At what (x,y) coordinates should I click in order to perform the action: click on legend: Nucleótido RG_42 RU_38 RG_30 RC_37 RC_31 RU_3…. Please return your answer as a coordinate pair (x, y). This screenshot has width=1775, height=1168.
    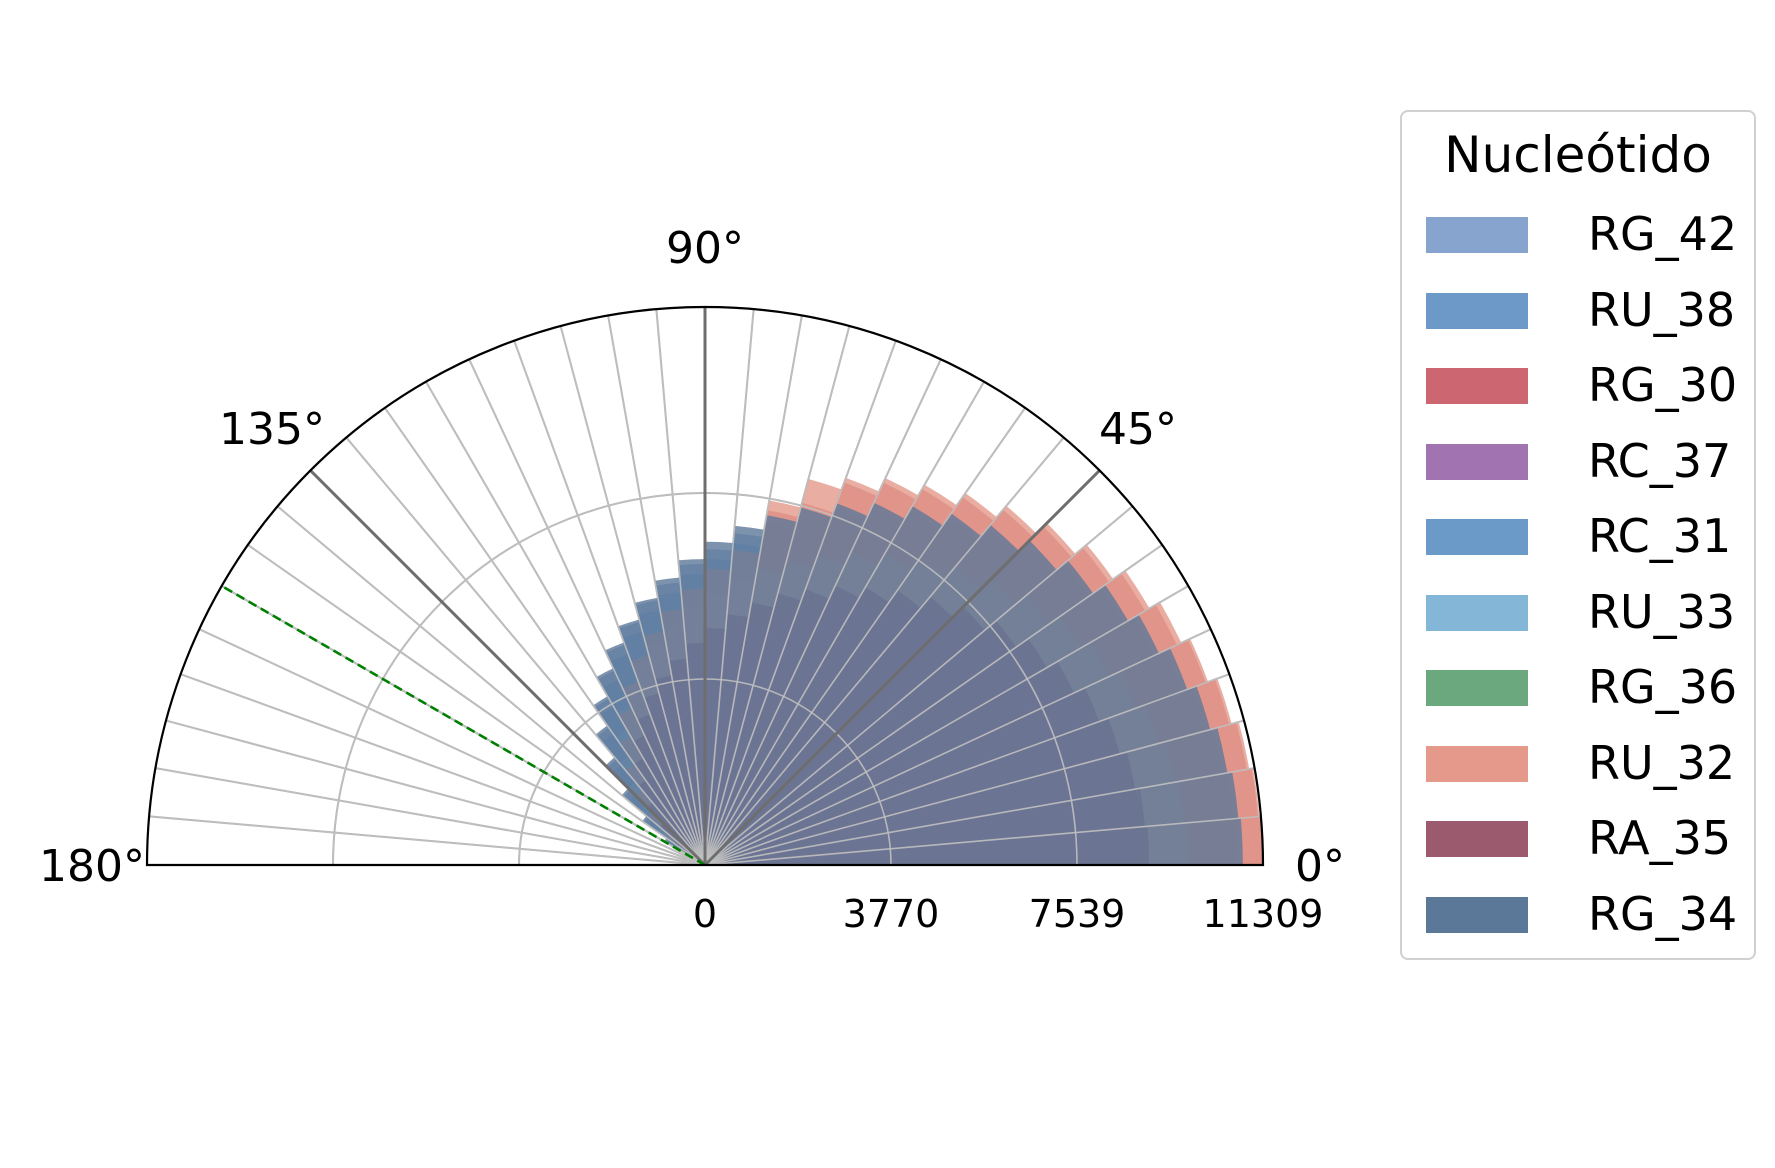
    Looking at the image, I should click on (1578, 535).